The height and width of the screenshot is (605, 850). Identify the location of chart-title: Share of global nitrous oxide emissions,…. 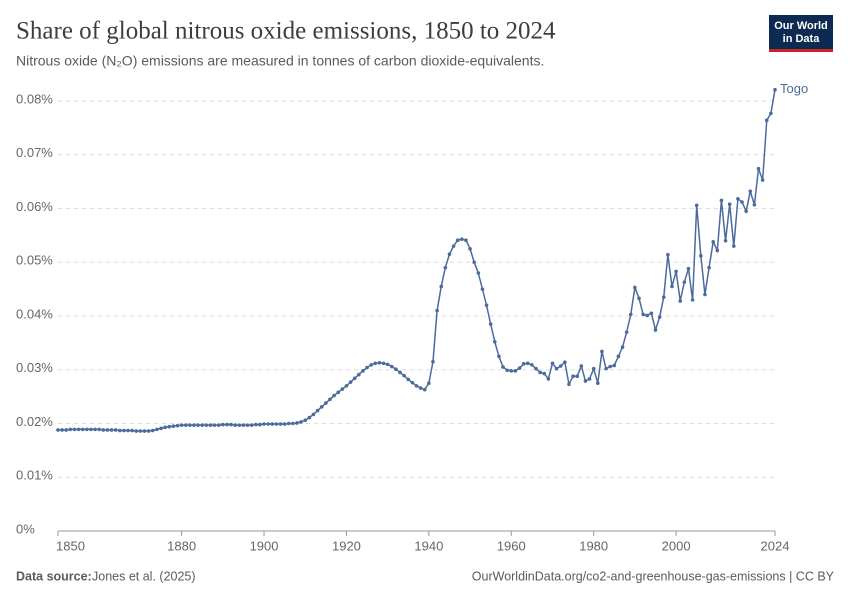
(286, 31).